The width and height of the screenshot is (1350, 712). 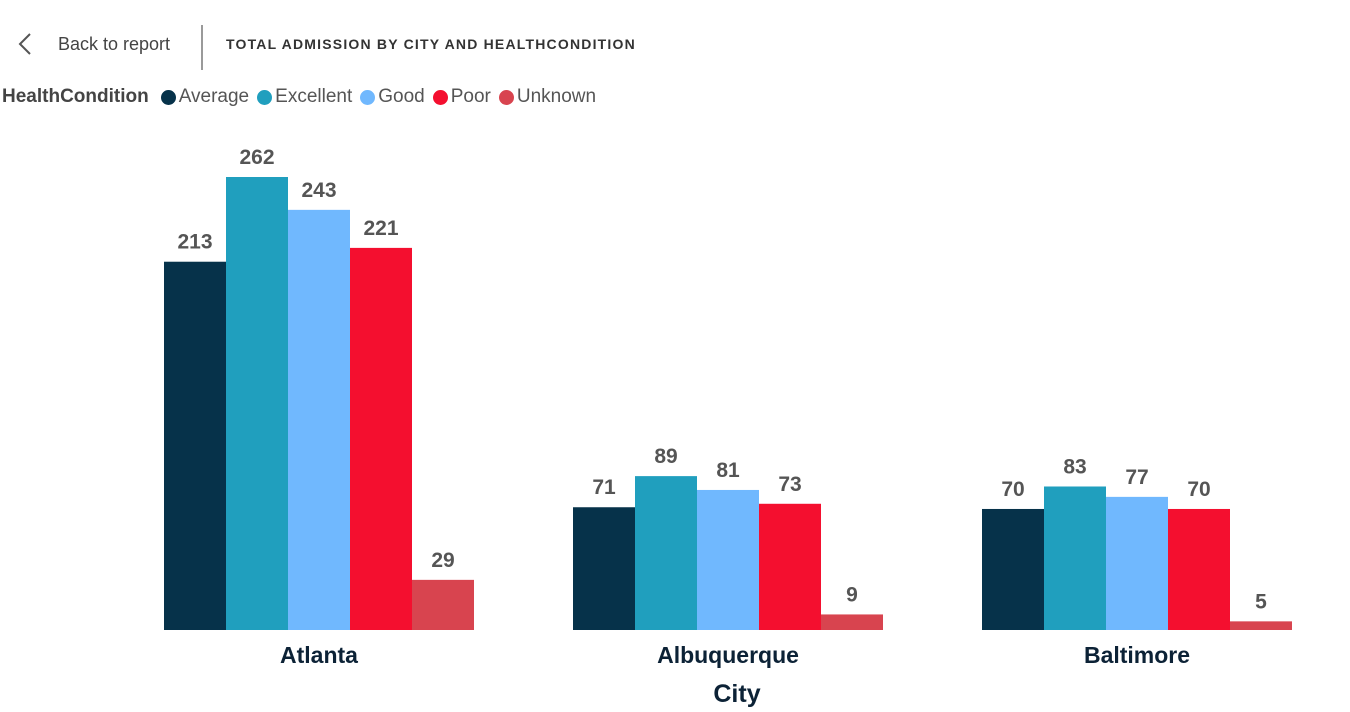 What do you see at coordinates (24, 44) in the screenshot?
I see `chevron-left-icon` at bounding box center [24, 44].